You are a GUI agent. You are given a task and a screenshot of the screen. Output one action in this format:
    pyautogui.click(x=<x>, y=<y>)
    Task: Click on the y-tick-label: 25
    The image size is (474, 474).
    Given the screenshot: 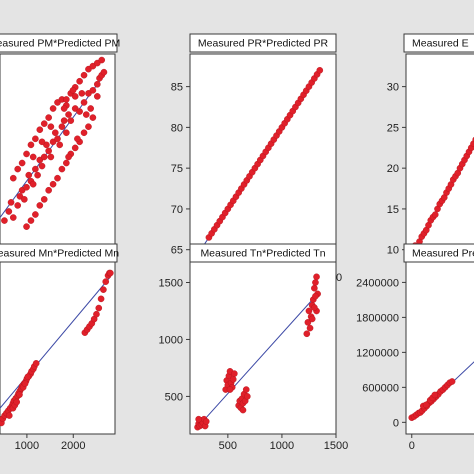 What is the action you would take?
    pyautogui.click(x=393, y=128)
    